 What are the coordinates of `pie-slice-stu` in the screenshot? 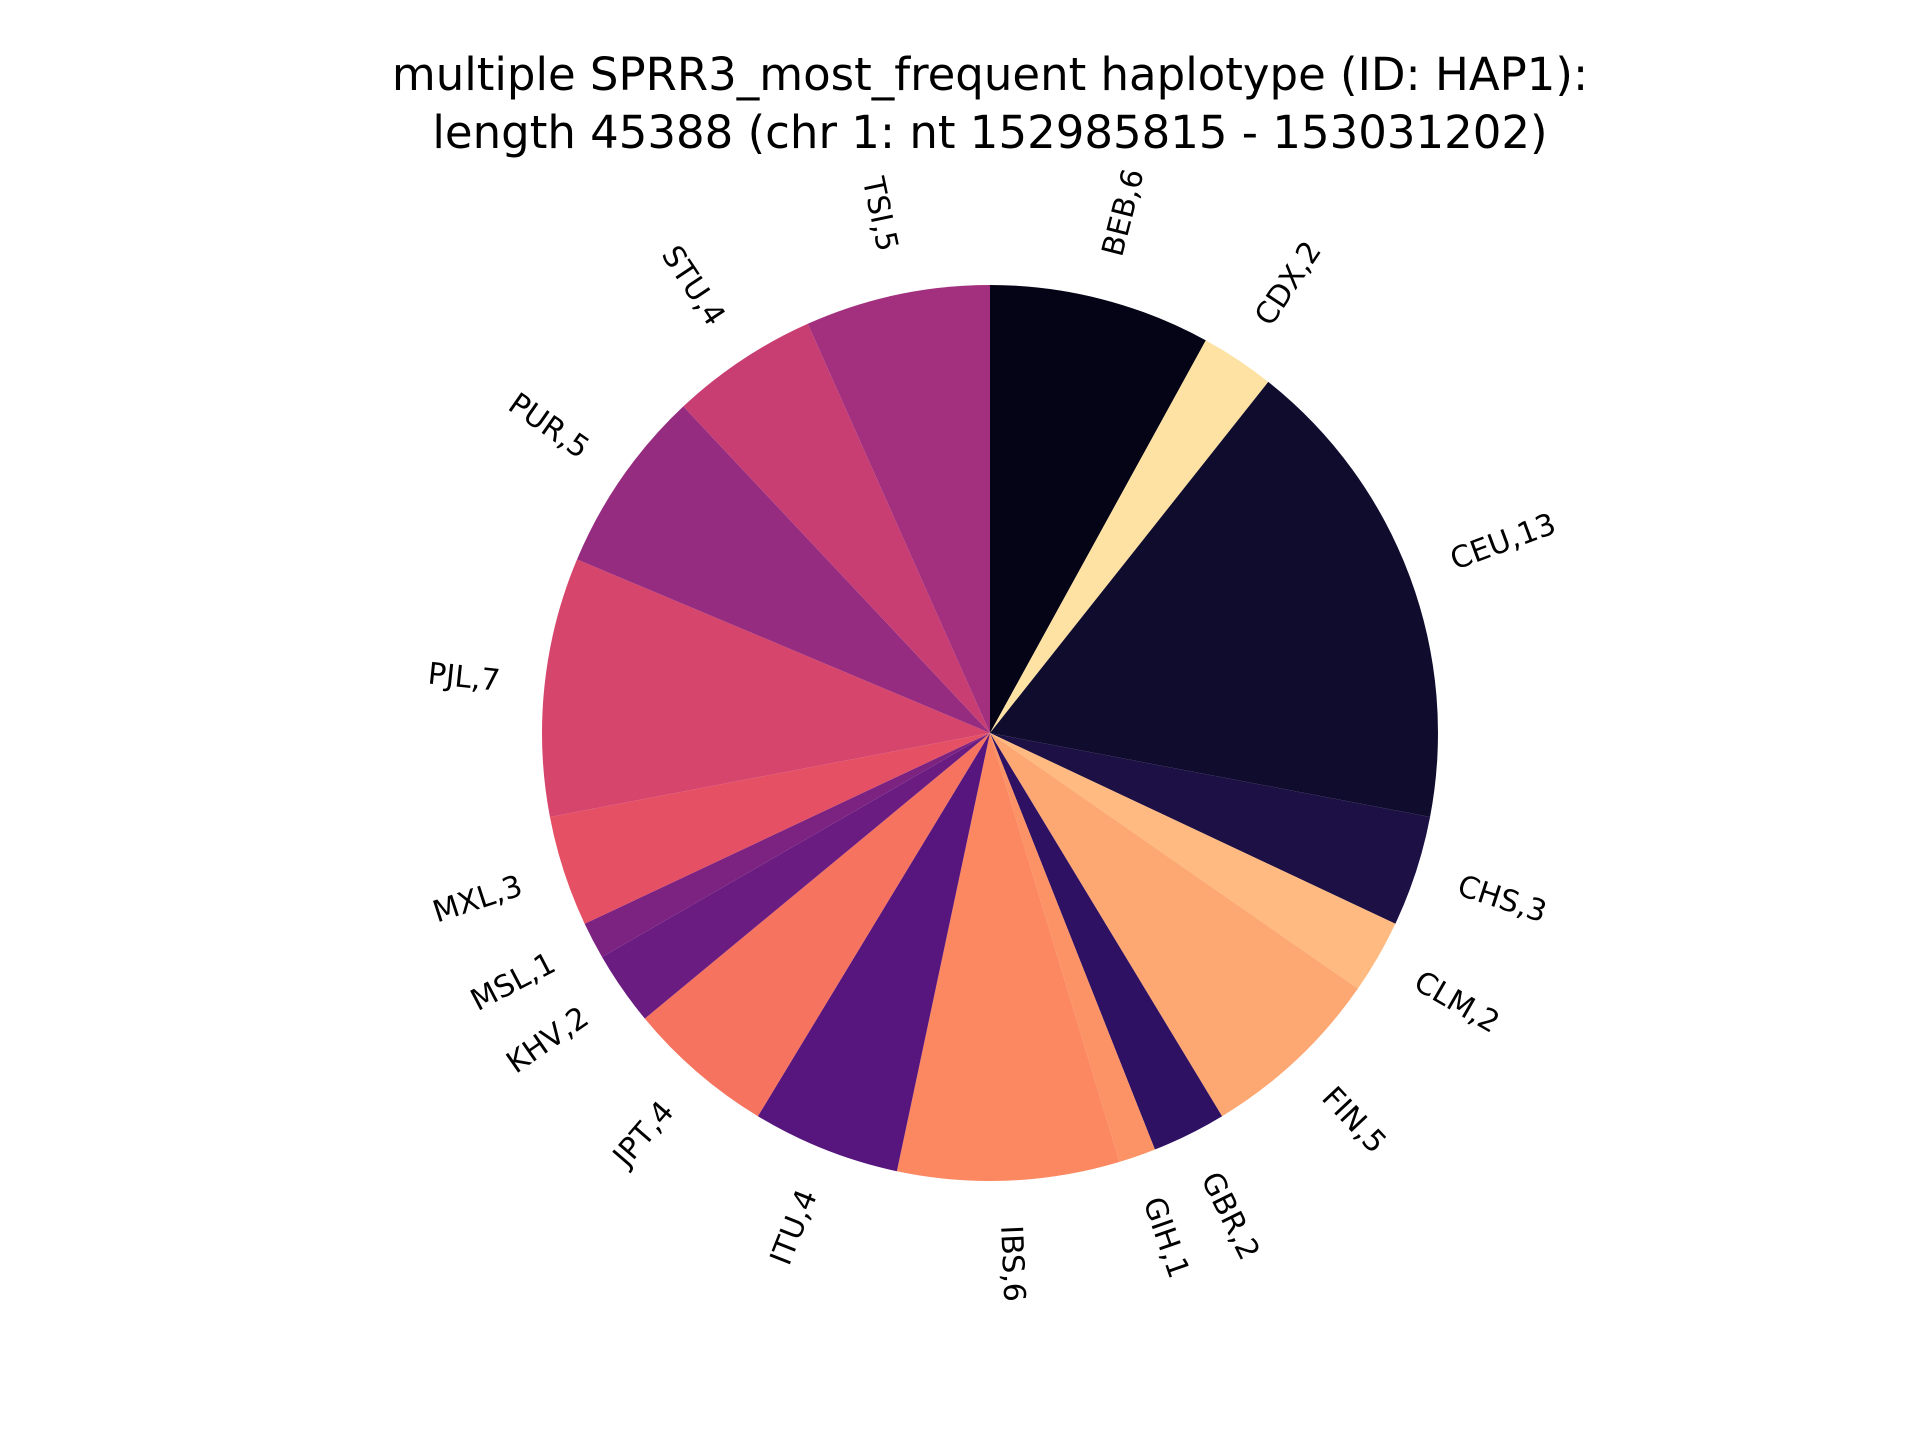 It's located at (836, 528).